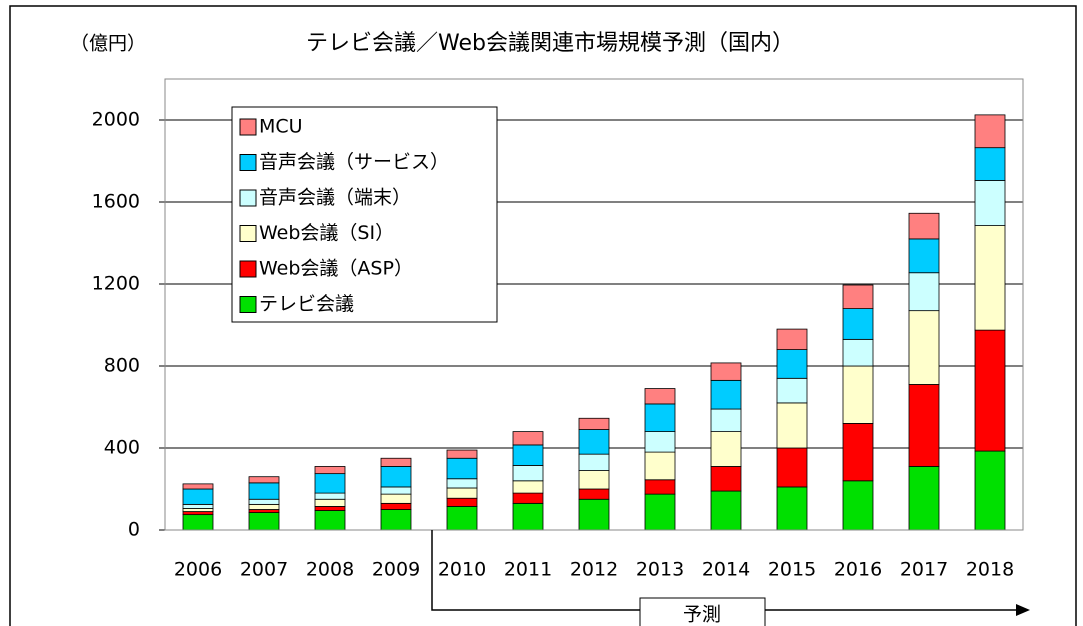 This screenshot has width=1083, height=626. What do you see at coordinates (858, 570) in the screenshot?
I see `x-tick-label: 2016` at bounding box center [858, 570].